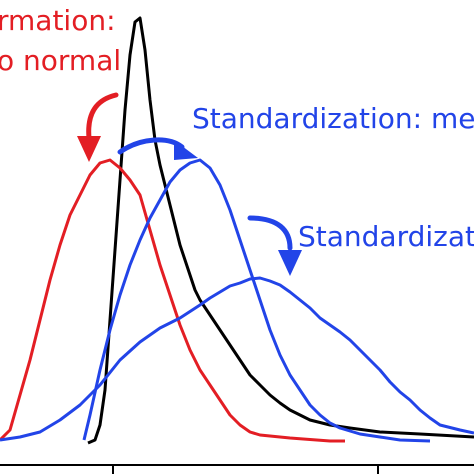 The height and width of the screenshot is (474, 474). What do you see at coordinates (151, 146) in the screenshot?
I see `blue-arrow-upper-icon` at bounding box center [151, 146].